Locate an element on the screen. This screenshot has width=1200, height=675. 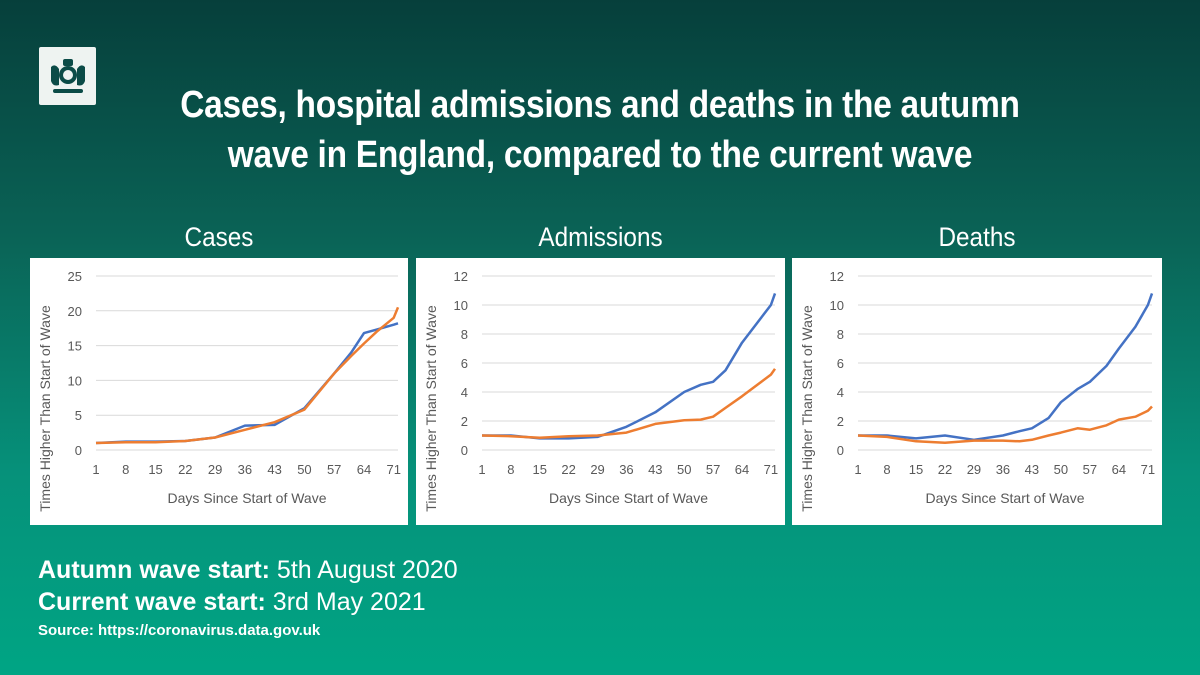
autumn-wave-start: Autumn wave start: 5th August 2020 is located at coordinates (248, 570).